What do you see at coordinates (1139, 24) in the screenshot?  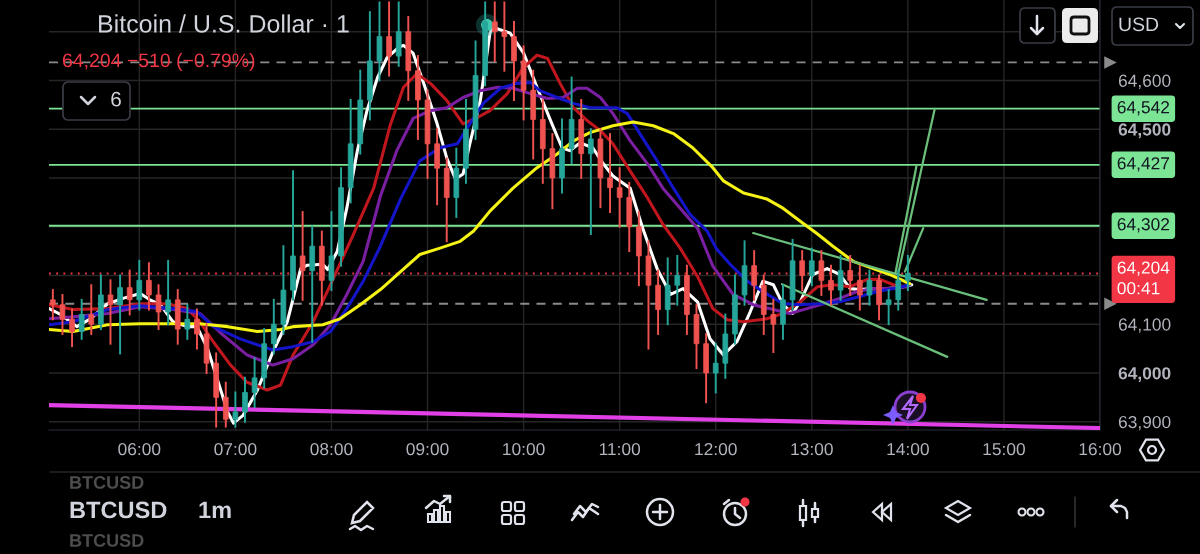 I see `text: USD` at bounding box center [1139, 24].